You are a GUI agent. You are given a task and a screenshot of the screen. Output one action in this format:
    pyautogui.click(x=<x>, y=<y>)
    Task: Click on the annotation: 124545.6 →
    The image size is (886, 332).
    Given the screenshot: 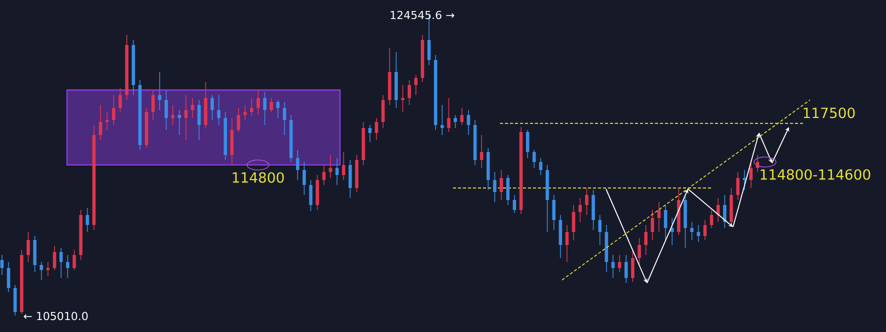 What is the action you would take?
    pyautogui.click(x=422, y=15)
    